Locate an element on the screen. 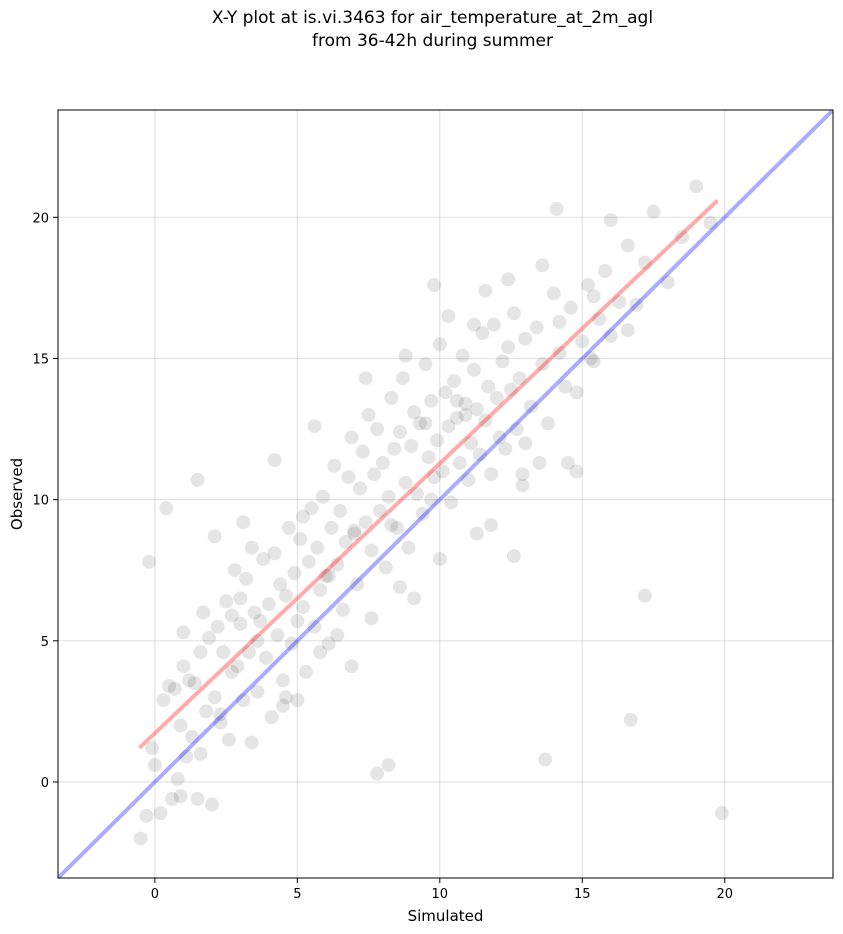 This screenshot has width=843, height=934. x-tick-label: 20 is located at coordinates (724, 894).